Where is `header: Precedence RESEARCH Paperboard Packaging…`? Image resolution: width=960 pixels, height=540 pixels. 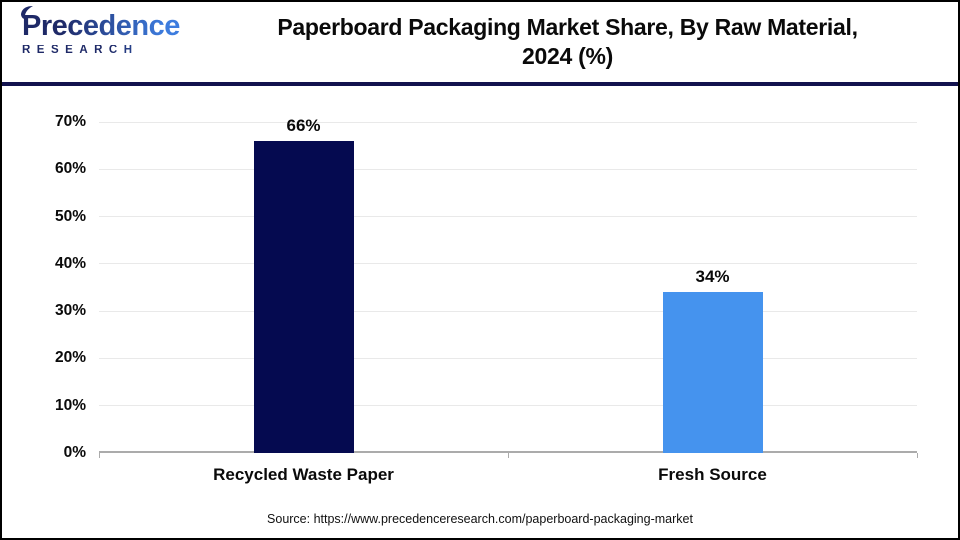 header: Precedence RESEARCH Paperboard Packaging… is located at coordinates (480, 42).